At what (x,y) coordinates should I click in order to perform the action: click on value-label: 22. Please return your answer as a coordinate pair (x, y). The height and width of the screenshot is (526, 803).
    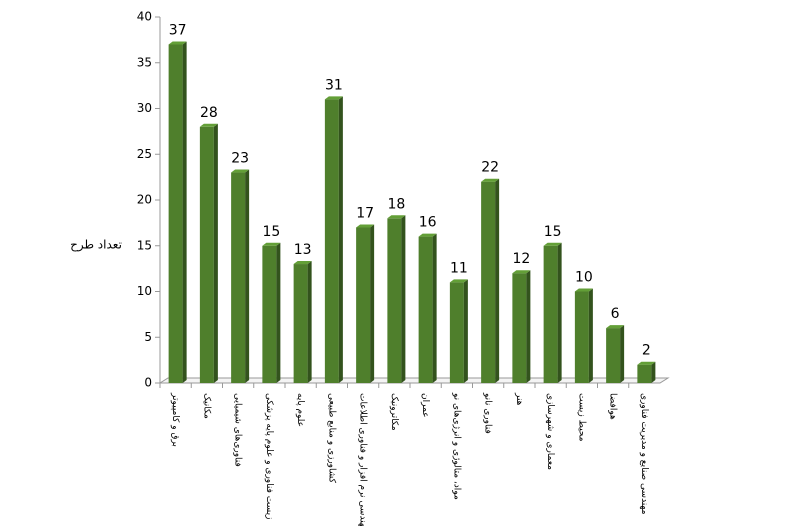
    Looking at the image, I should click on (490, 168).